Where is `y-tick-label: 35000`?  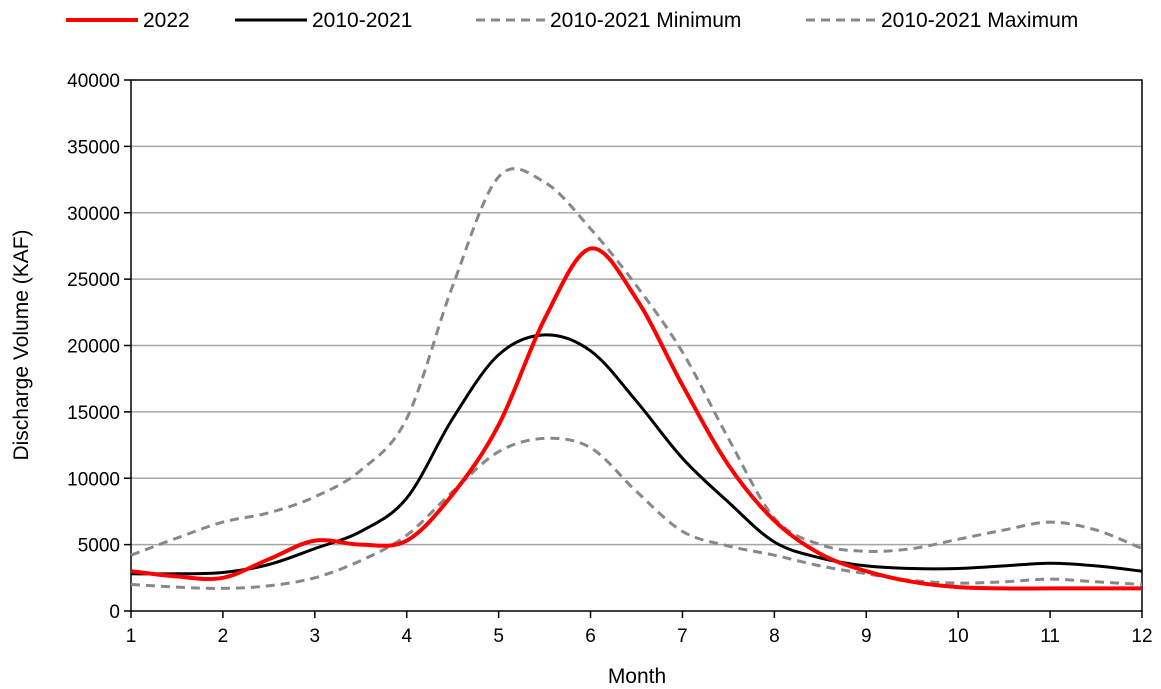
y-tick-label: 35000 is located at coordinates (93, 147).